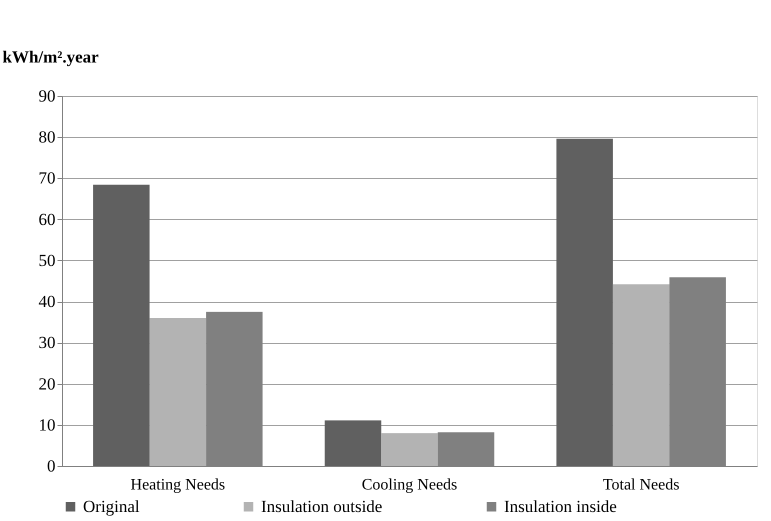  Describe the element at coordinates (47, 260) in the screenshot. I see `y-tick-label: 50` at that location.